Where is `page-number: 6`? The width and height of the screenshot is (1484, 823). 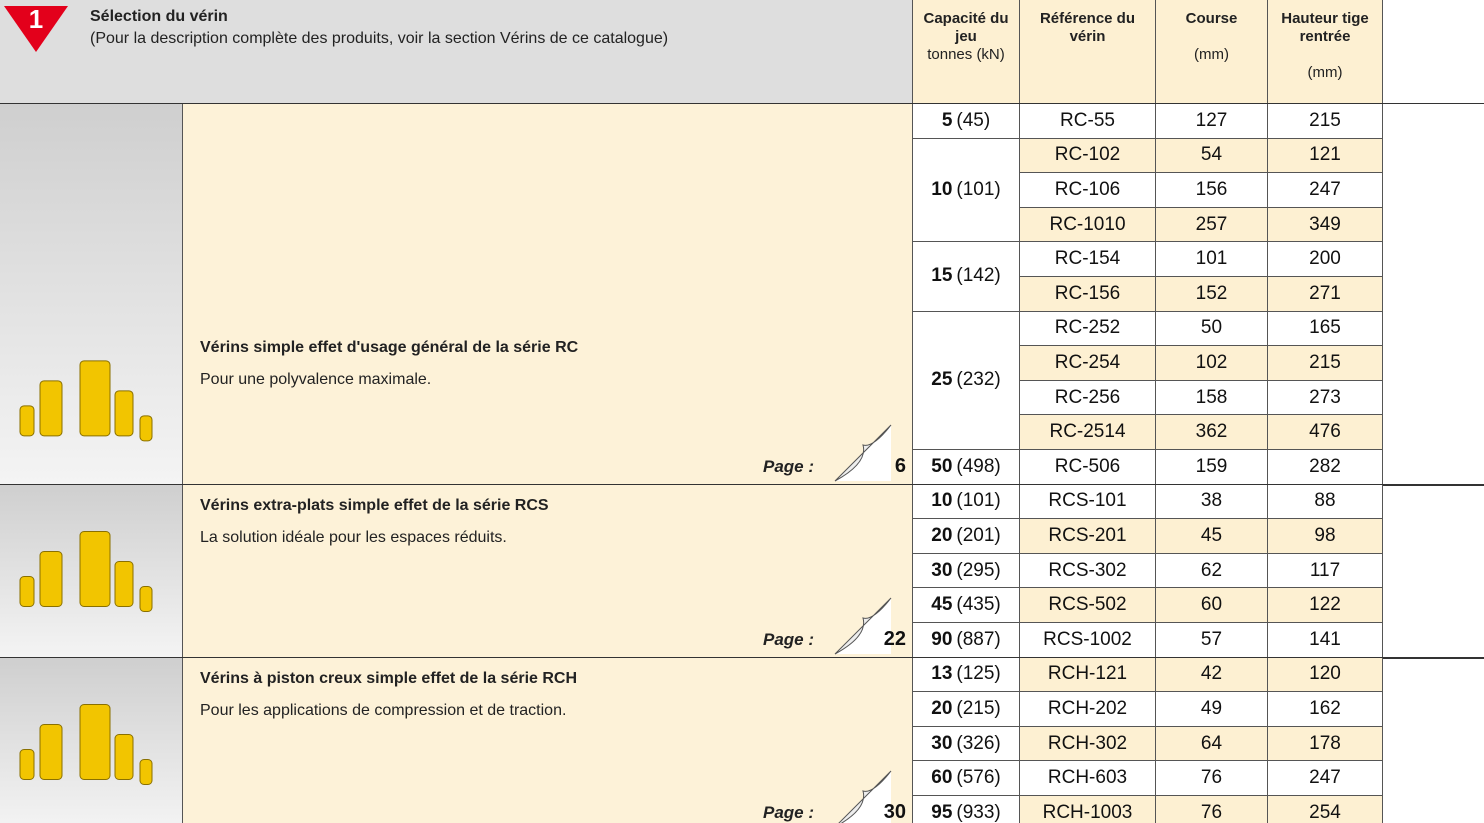 page-number: 6 is located at coordinates (900, 465).